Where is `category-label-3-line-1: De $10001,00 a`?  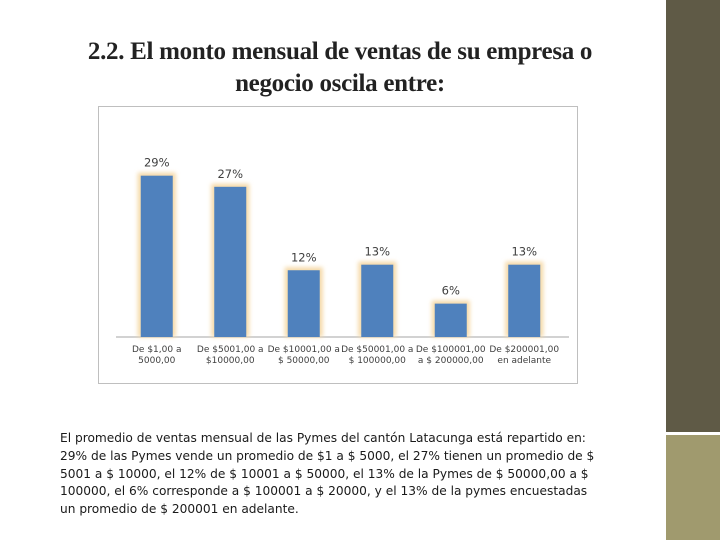 category-label-3-line-1: De $10001,00 a is located at coordinates (304, 350).